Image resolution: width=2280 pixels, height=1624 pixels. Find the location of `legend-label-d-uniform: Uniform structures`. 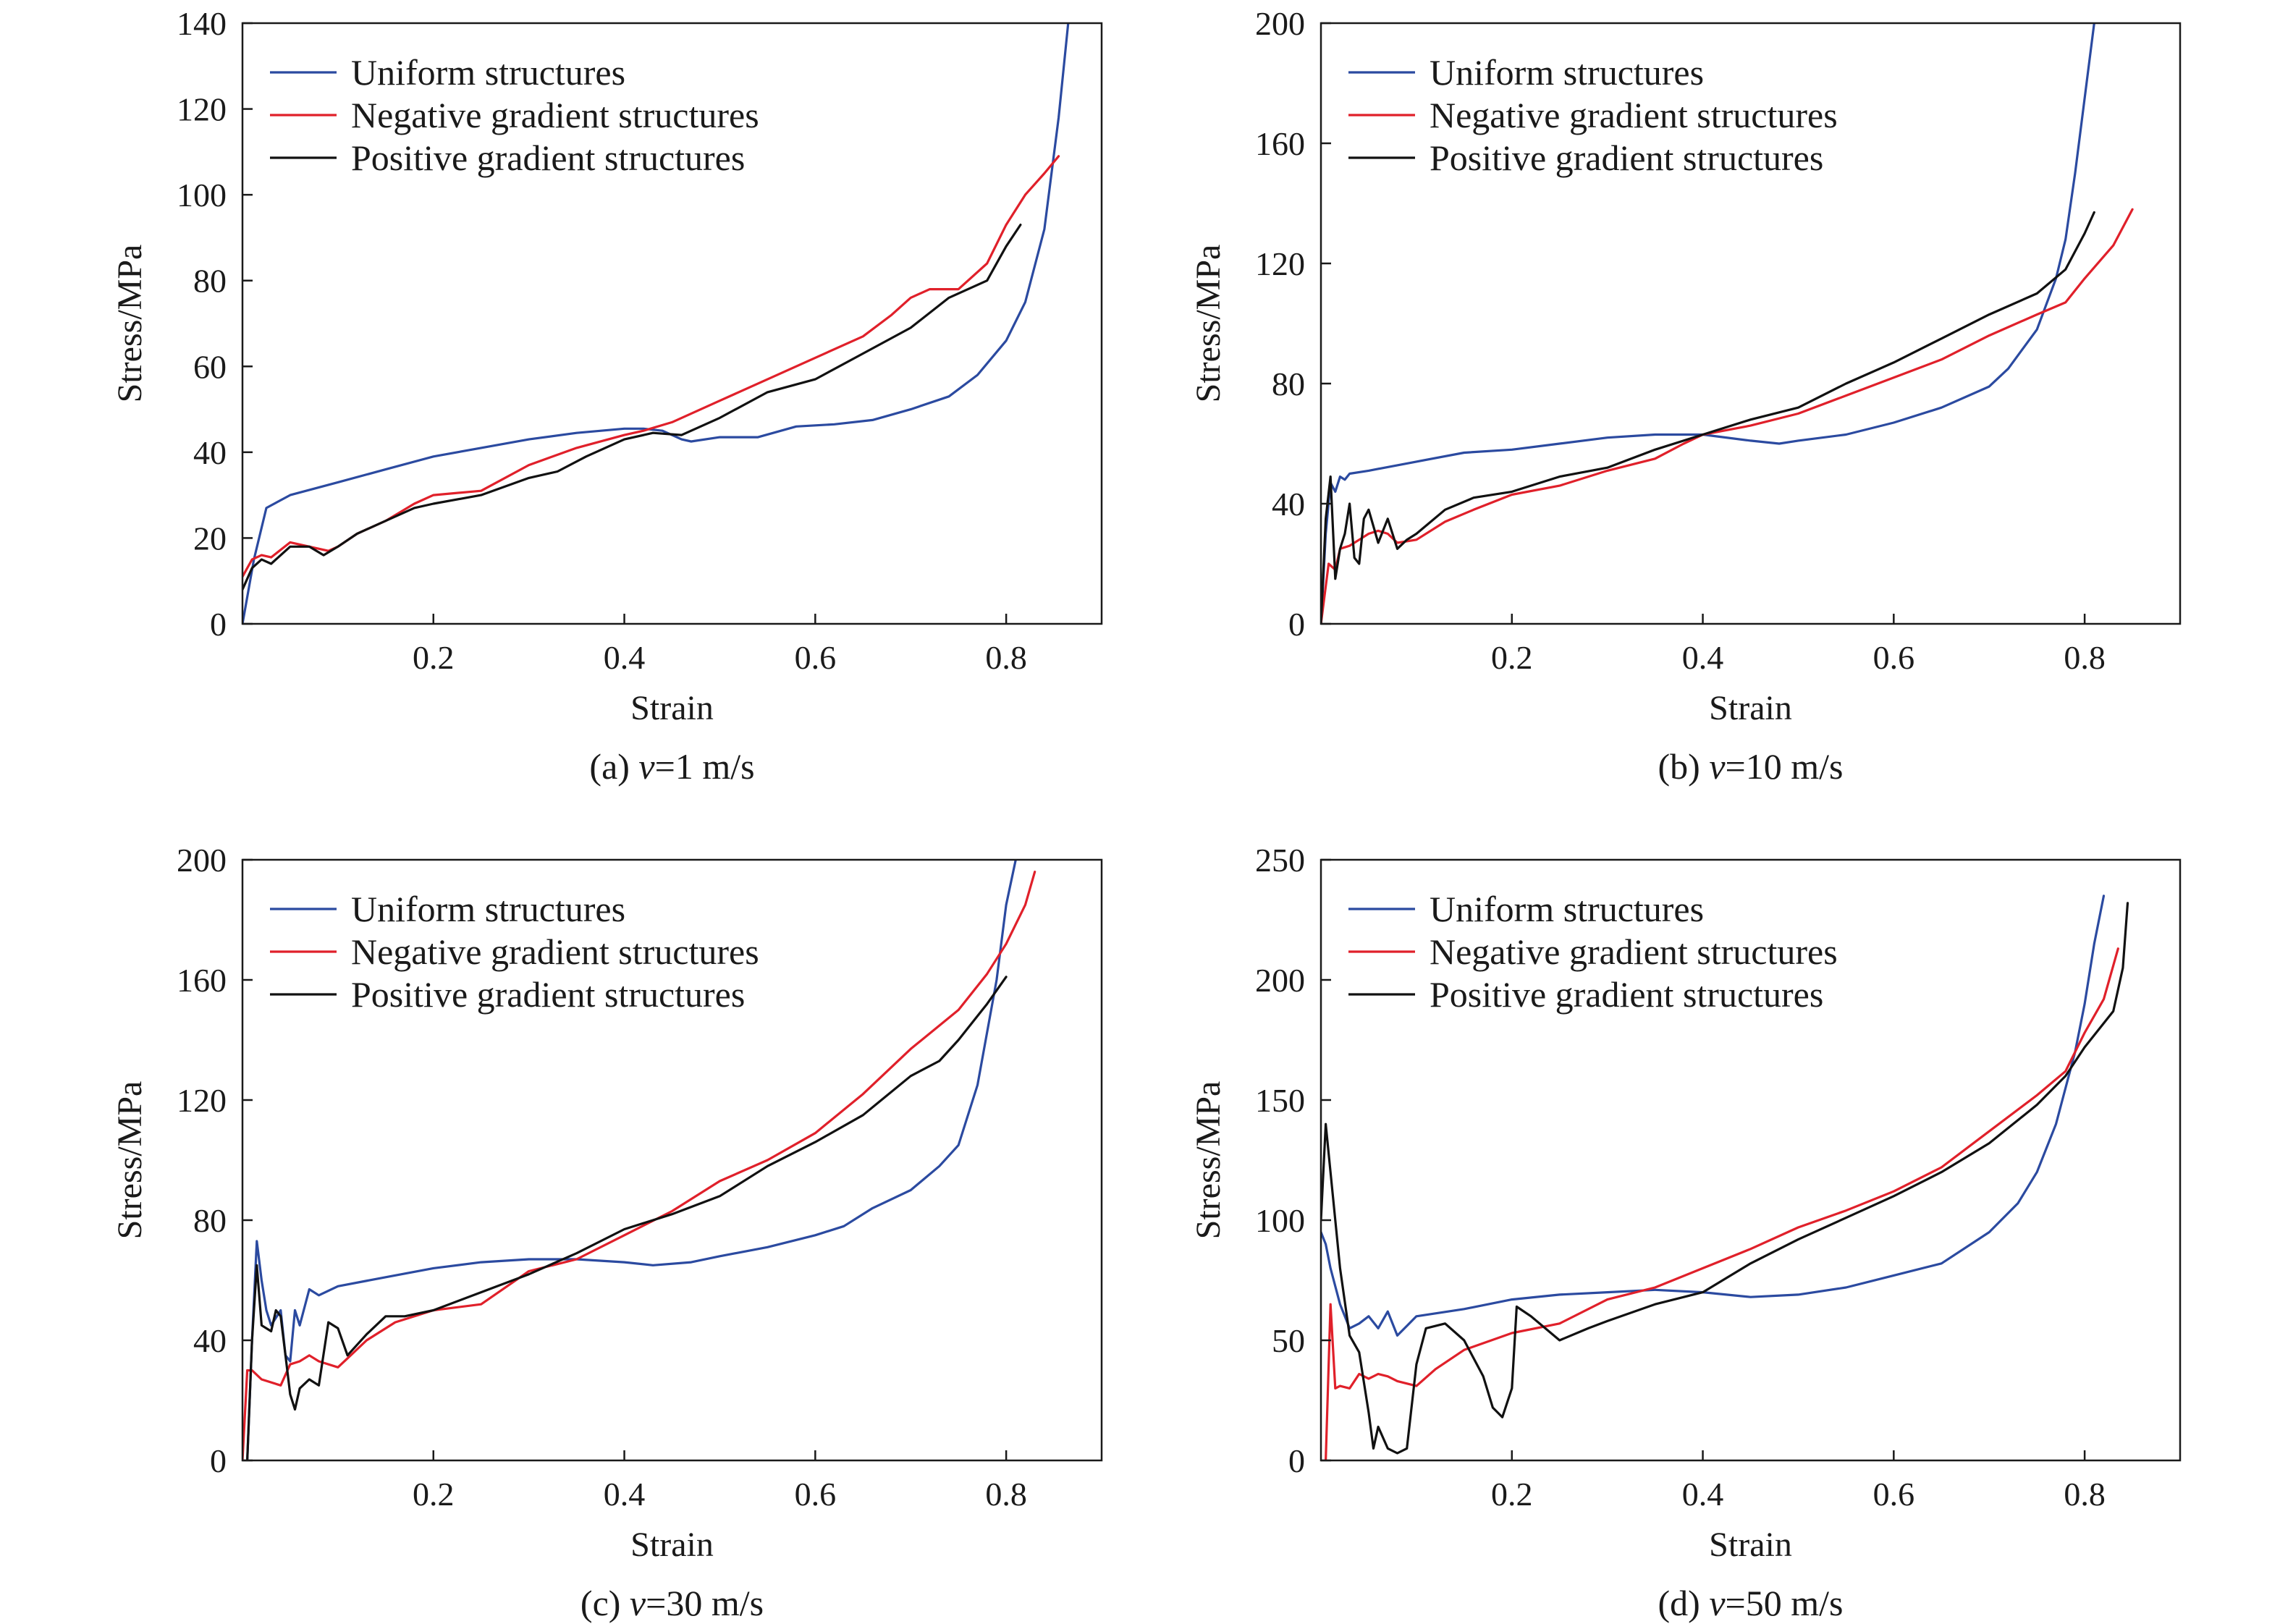

legend-label-d-uniform: Uniform structures is located at coordinates (1567, 909).